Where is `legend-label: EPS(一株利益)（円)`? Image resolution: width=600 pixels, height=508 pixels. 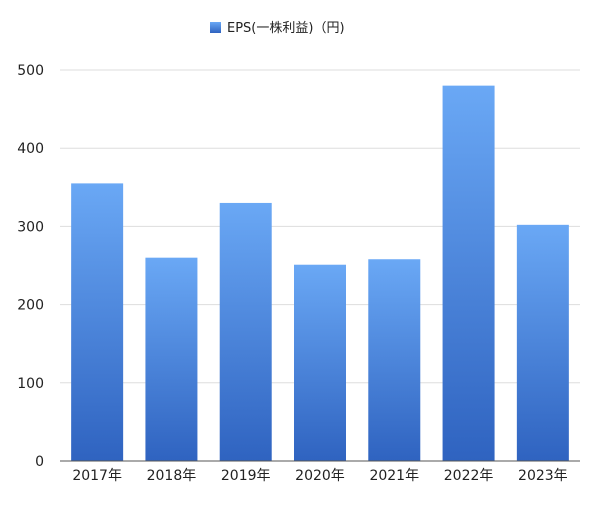 legend-label: EPS(一株利益)（円) is located at coordinates (286, 28).